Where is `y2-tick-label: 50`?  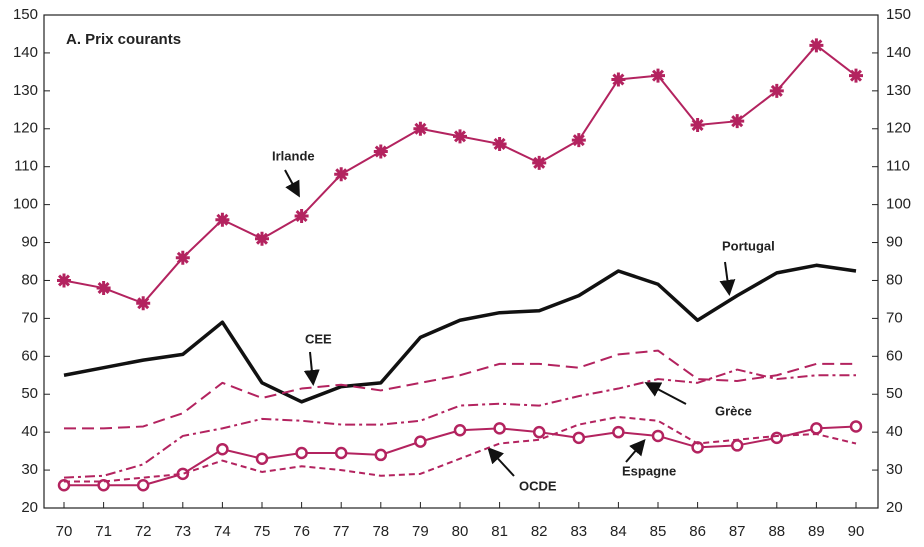
y2-tick-label: 50 is located at coordinates (894, 393).